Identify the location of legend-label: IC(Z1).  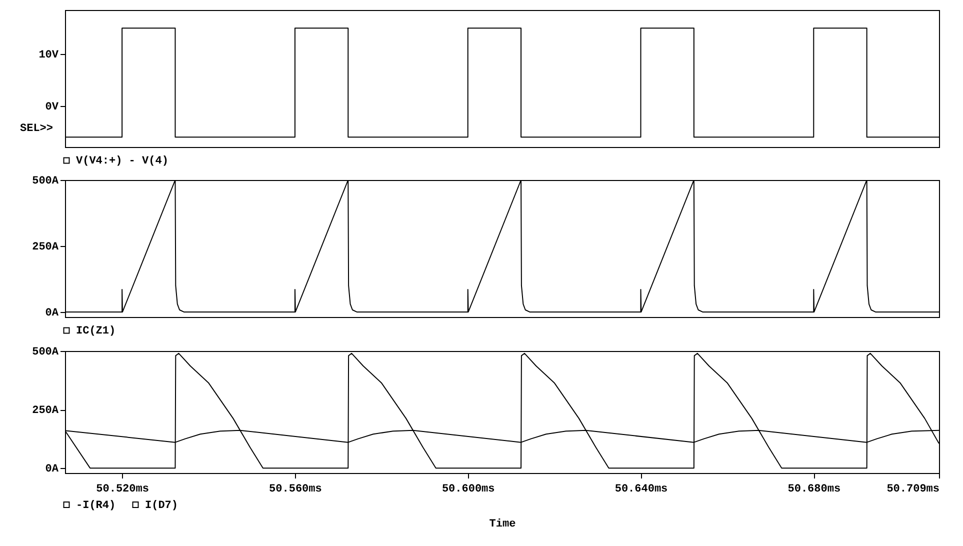
(96, 332).